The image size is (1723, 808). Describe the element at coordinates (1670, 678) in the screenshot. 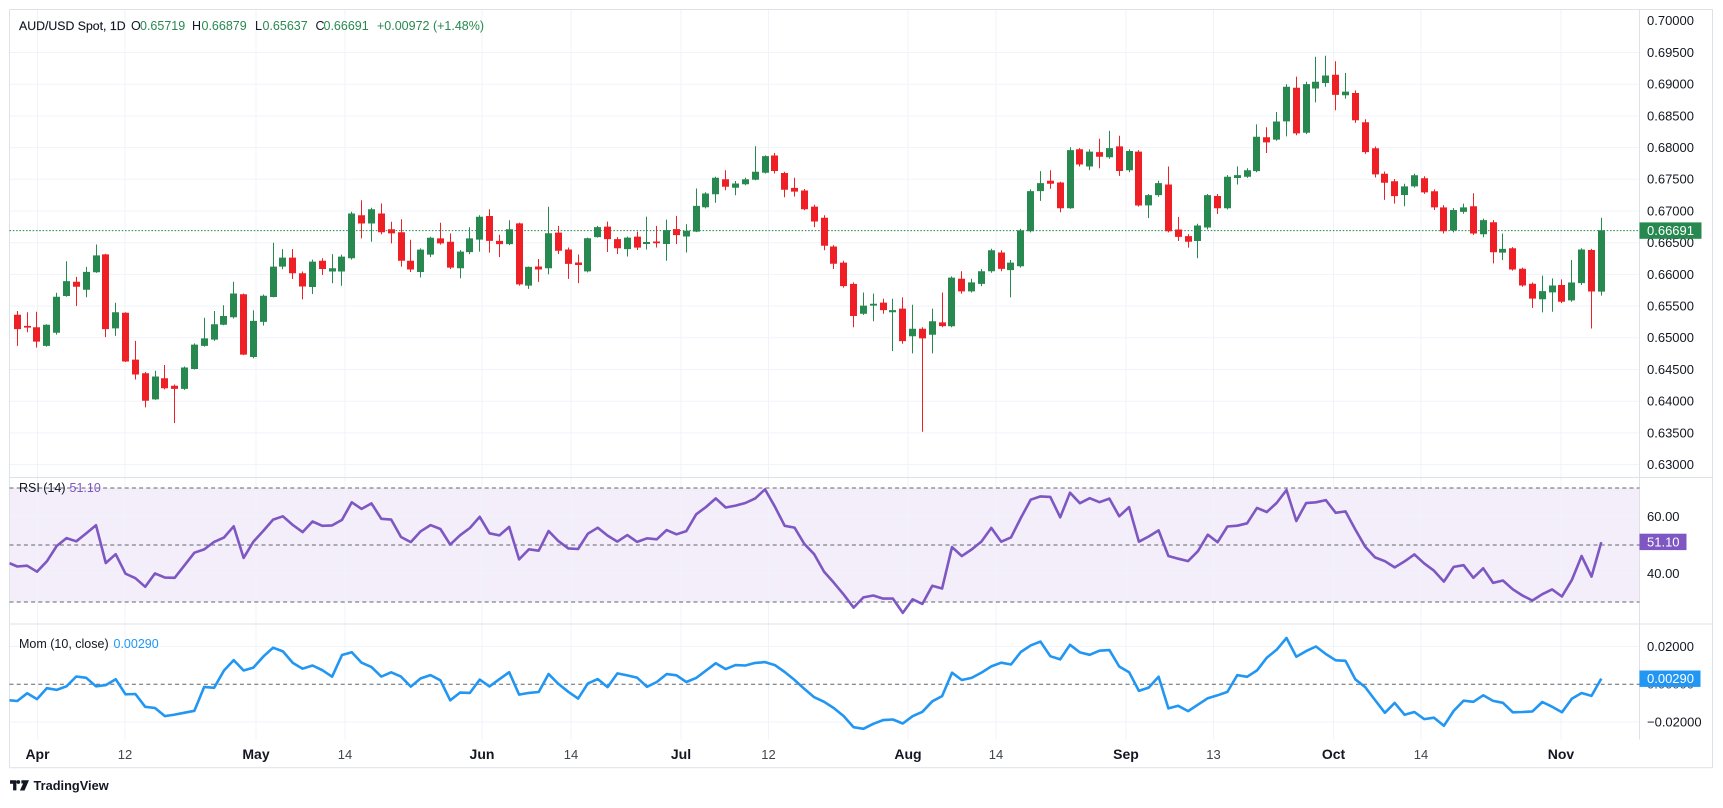

I see `svg-text: 0.00290` at that location.